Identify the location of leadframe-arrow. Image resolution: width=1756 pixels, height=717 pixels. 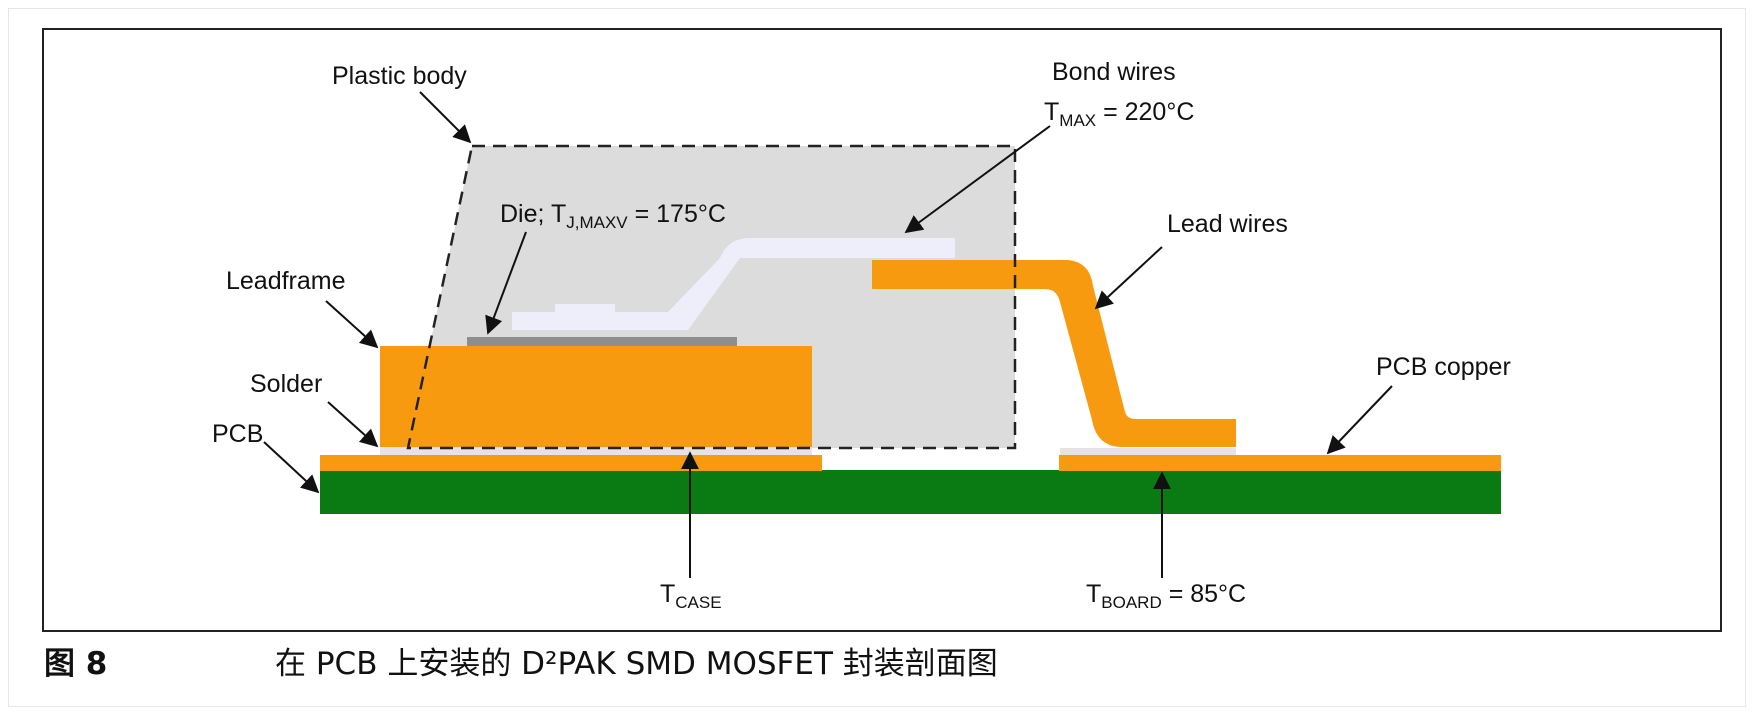
(352, 324).